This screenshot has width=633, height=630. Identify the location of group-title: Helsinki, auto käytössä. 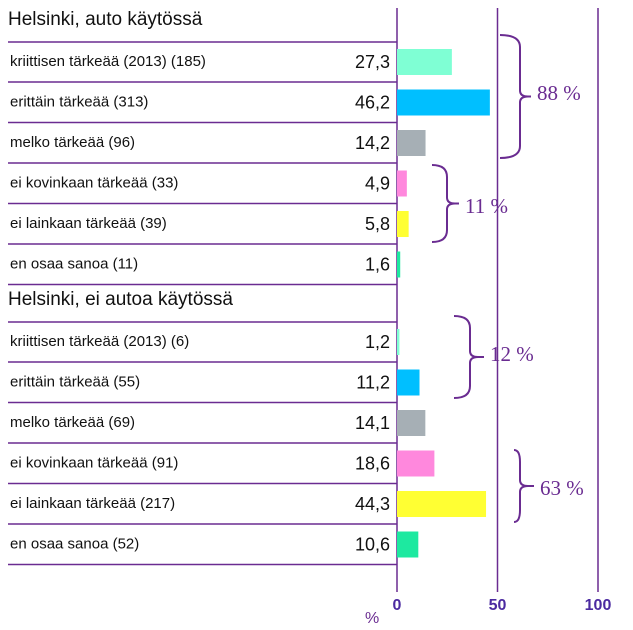
(105, 19).